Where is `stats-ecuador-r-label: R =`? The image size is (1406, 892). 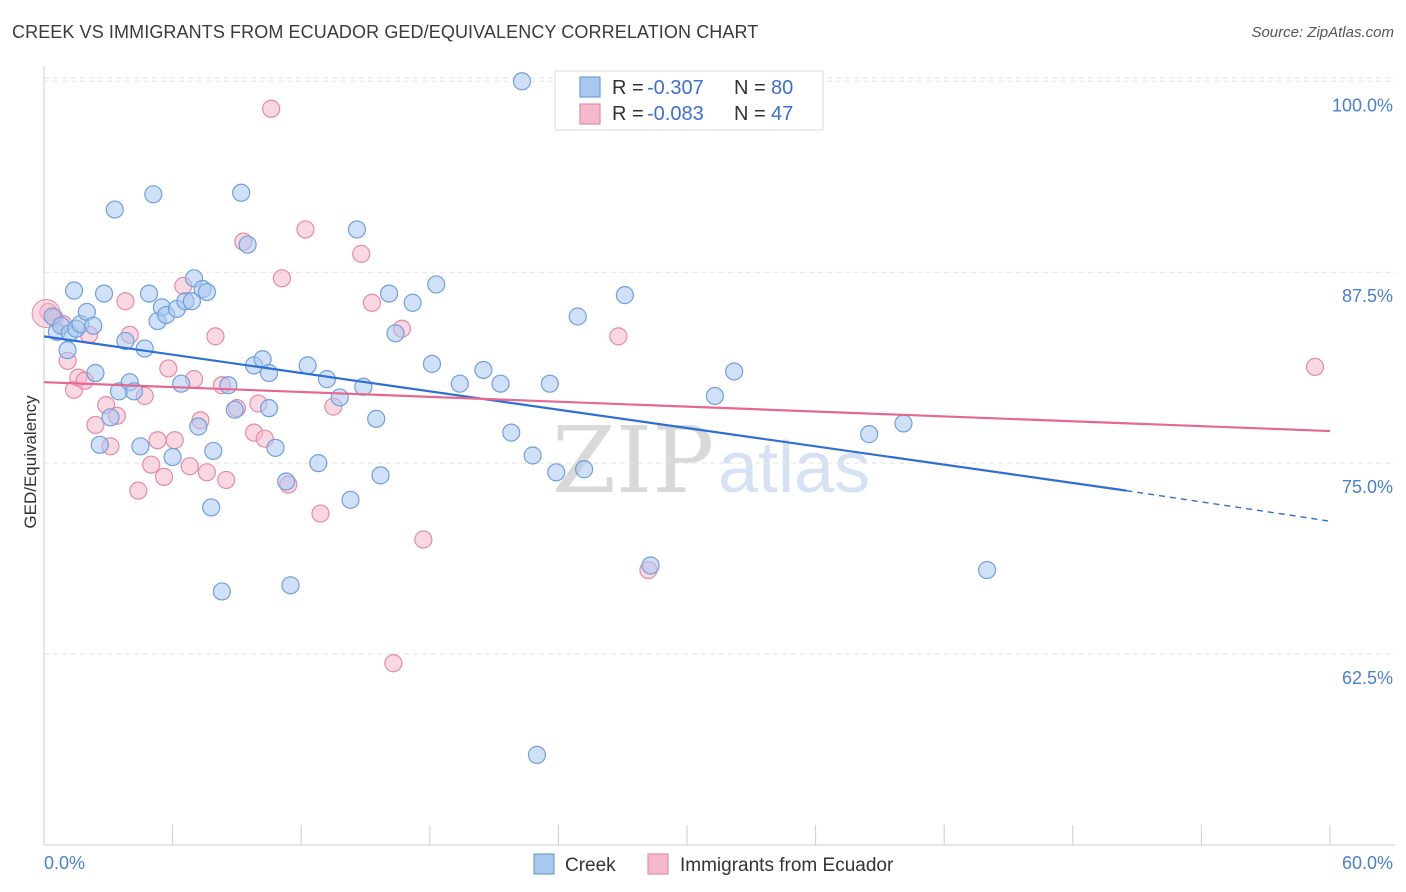
stats-ecuador-r-label: R = is located at coordinates (628, 114).